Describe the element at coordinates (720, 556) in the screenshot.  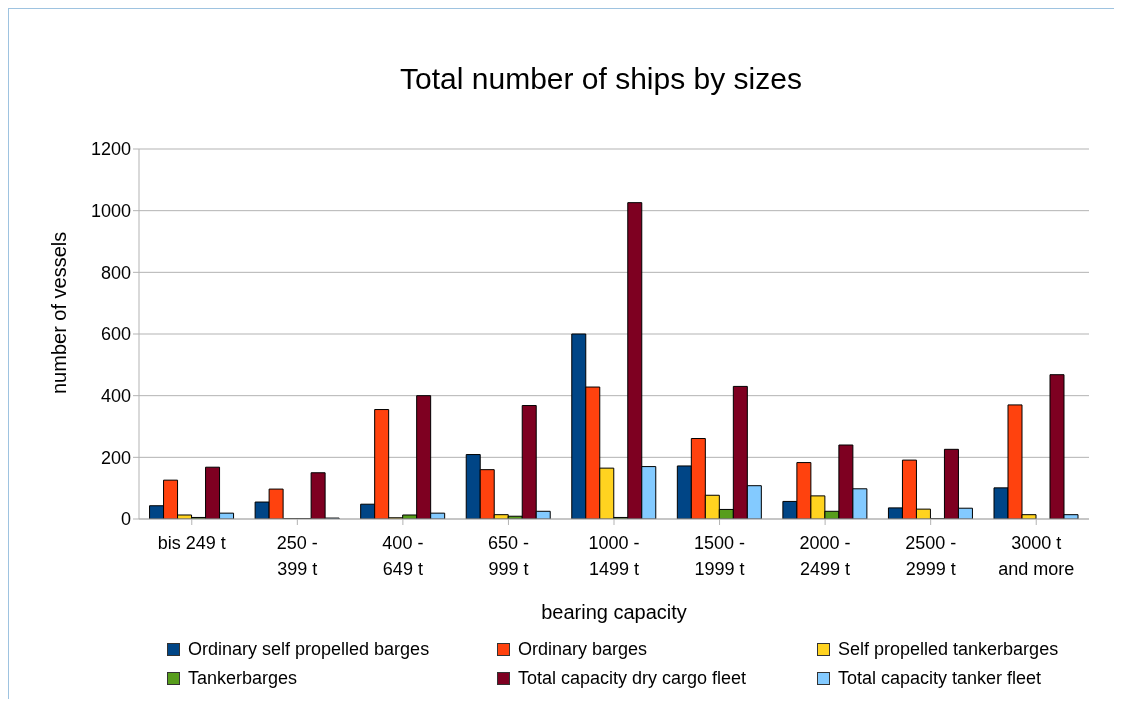
I see `x-tick-label: 1500 - 1999 t` at that location.